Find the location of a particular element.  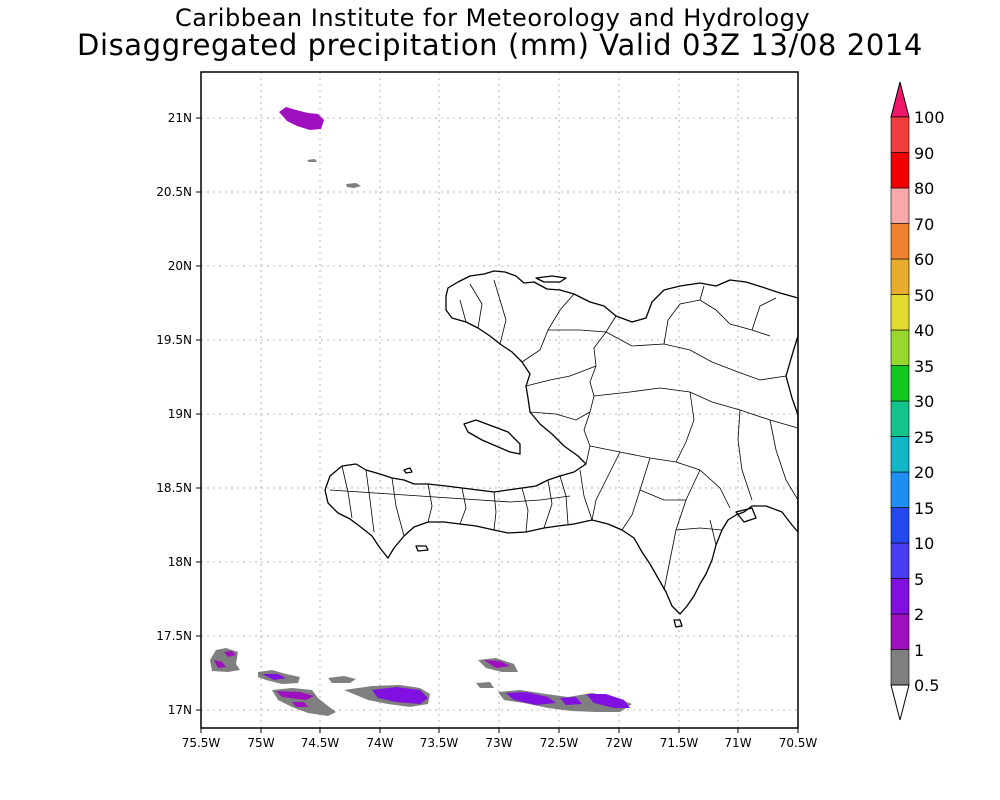

lon-label: 71W is located at coordinates (737, 743).